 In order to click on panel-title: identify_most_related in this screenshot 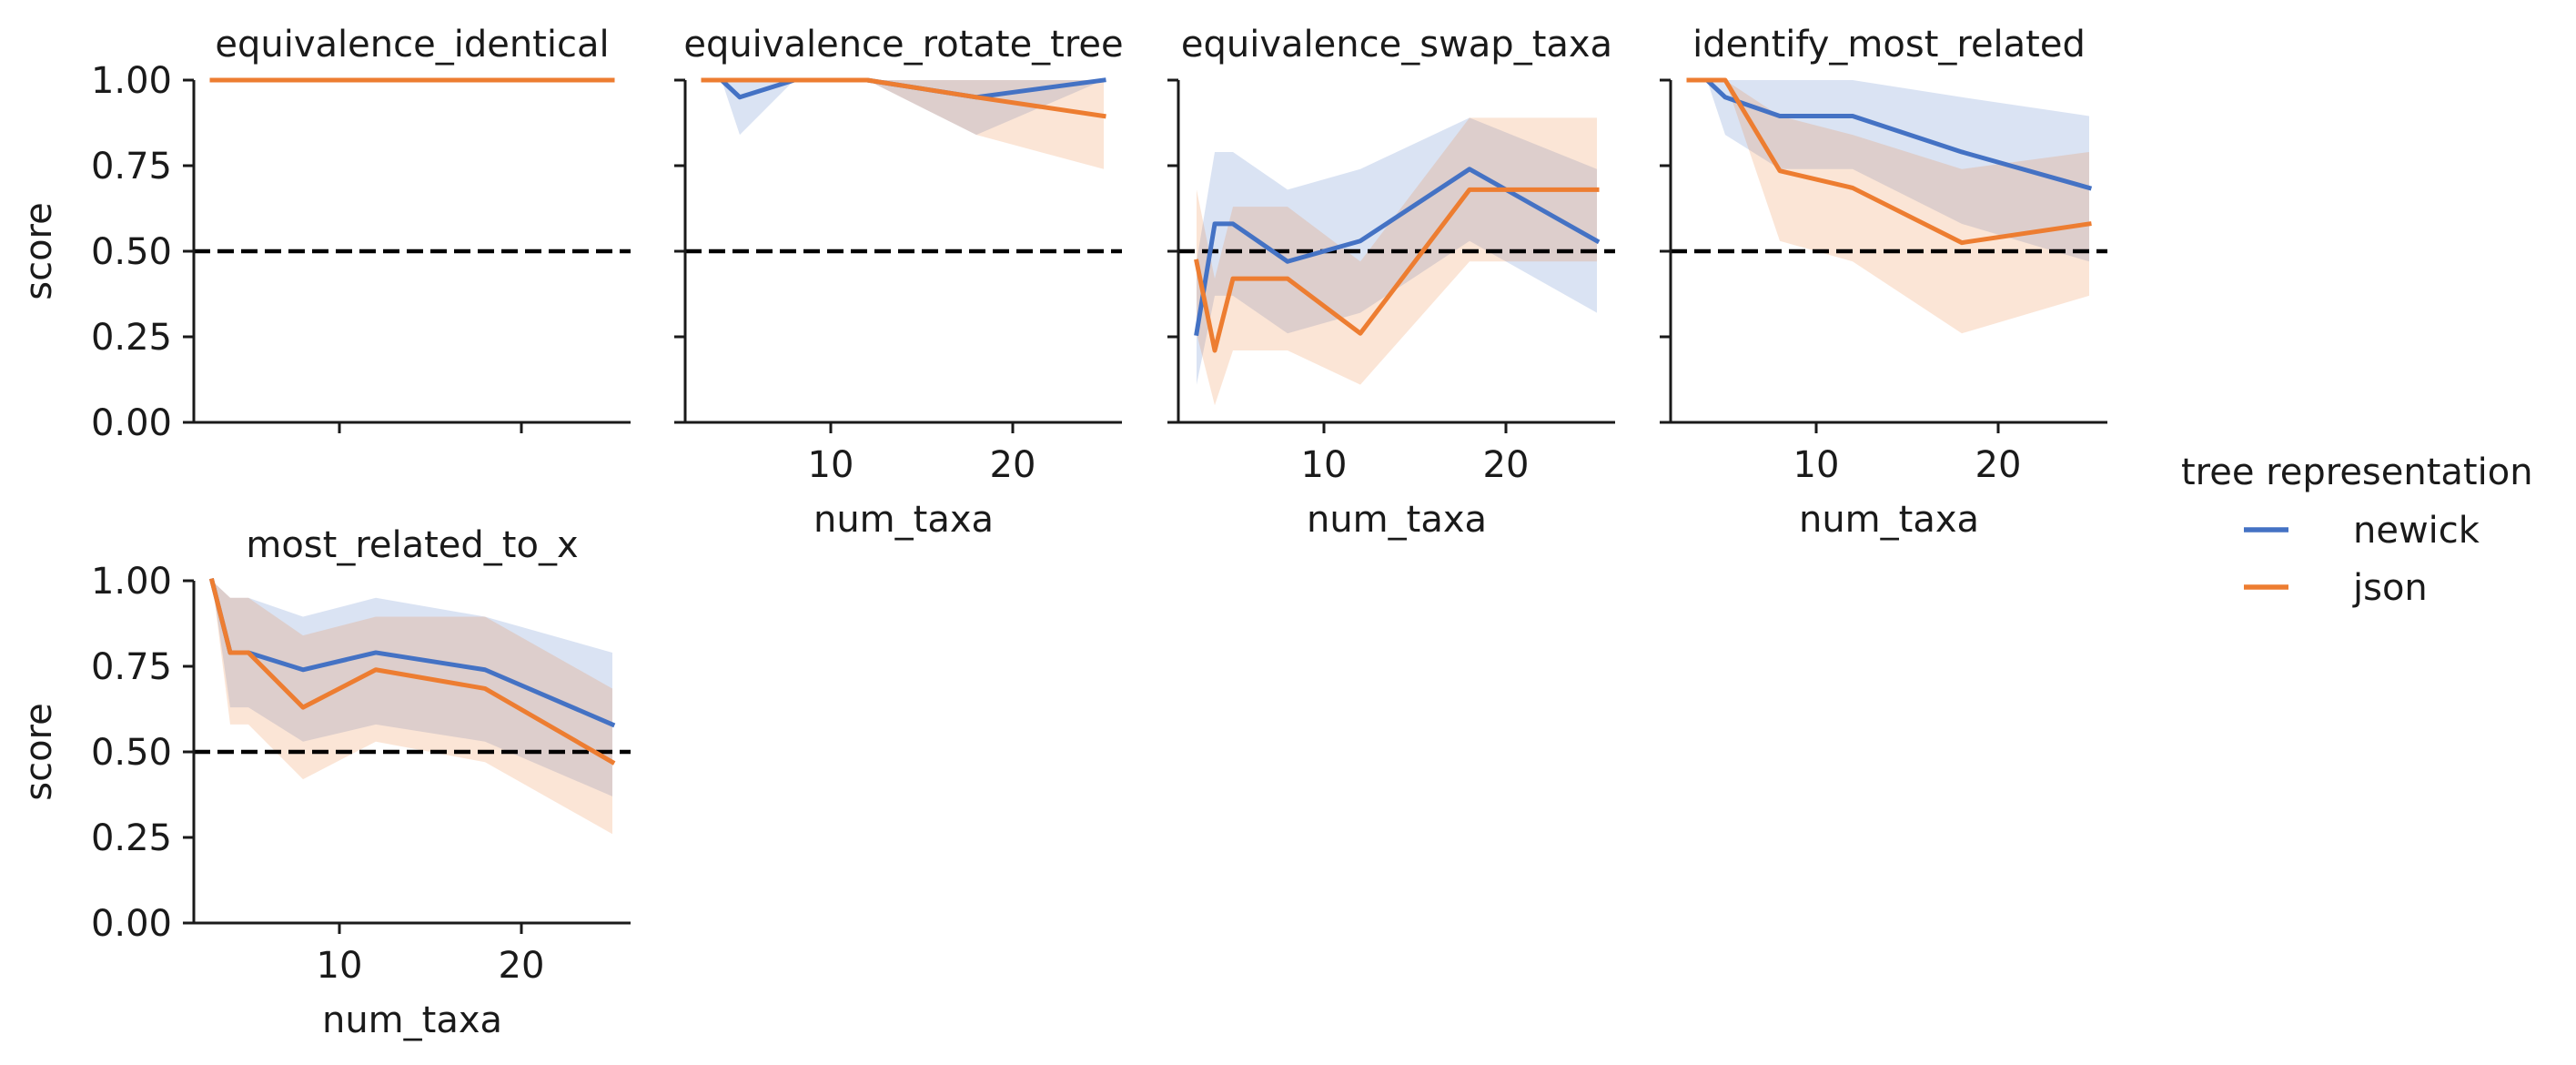, I will do `click(1889, 45)`.